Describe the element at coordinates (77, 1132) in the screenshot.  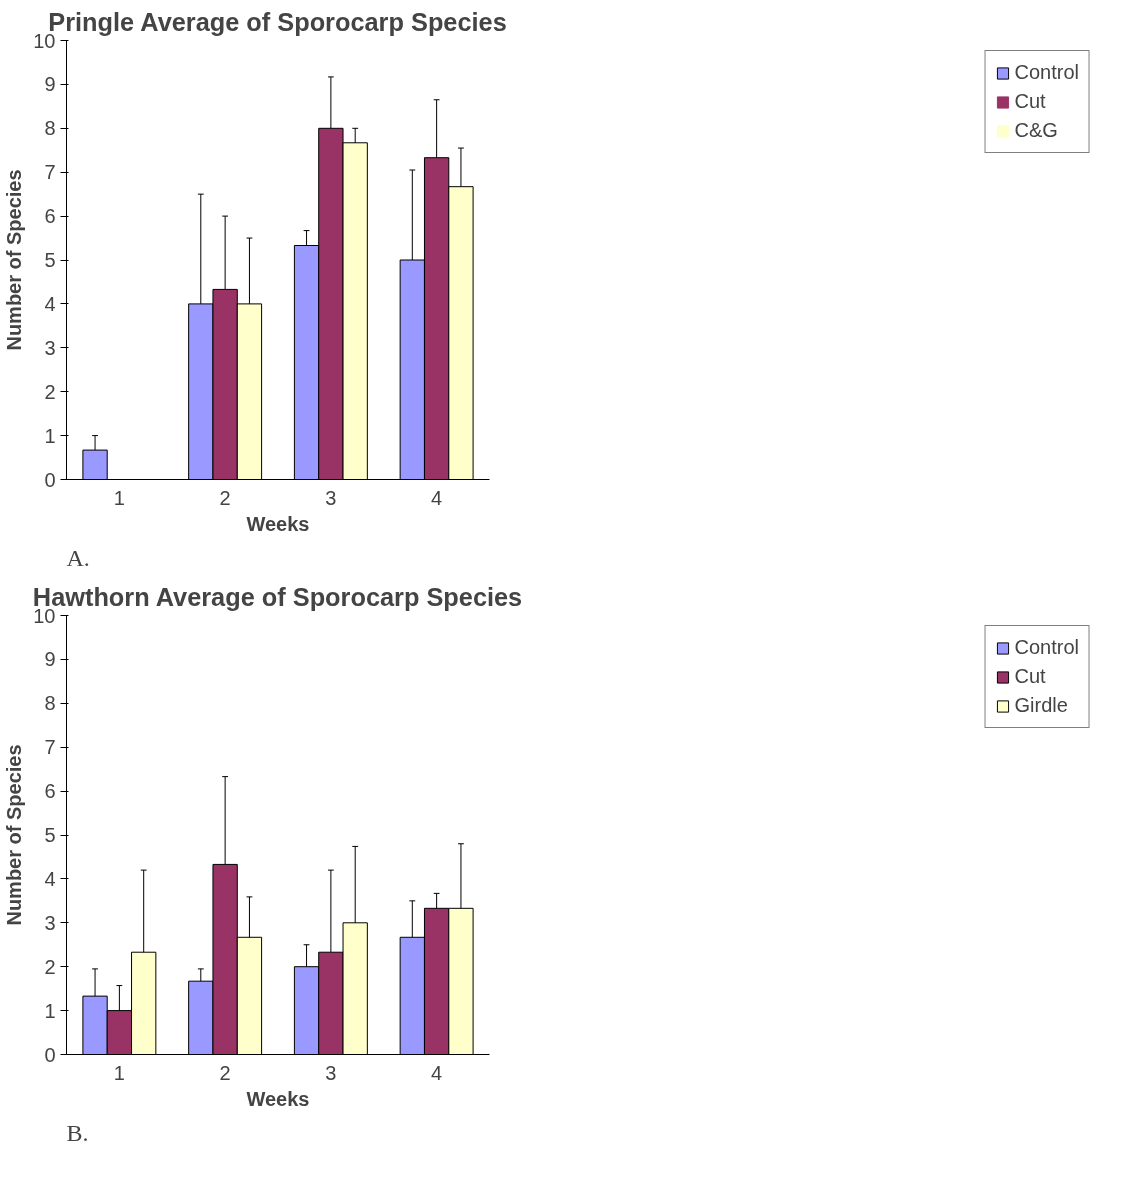
I see `text: B.` at that location.